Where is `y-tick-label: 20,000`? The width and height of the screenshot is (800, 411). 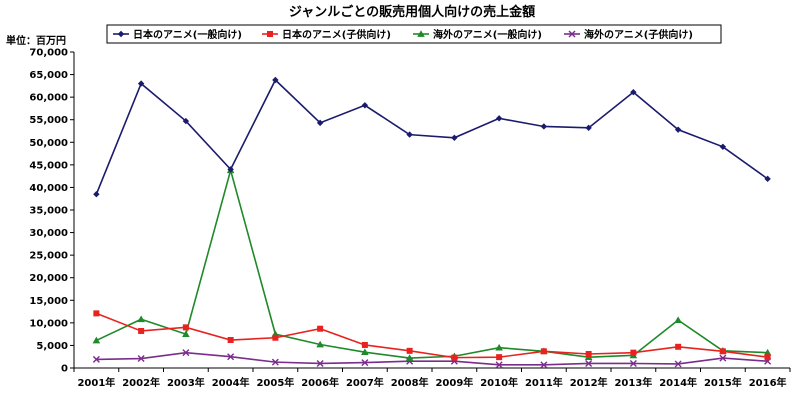
y-tick-label: 20,000 is located at coordinates (48, 278).